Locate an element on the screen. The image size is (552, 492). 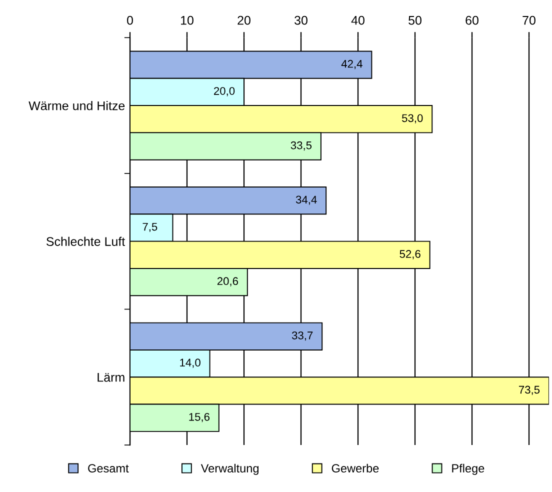
x-tick-label: 20 is located at coordinates (244, 20).